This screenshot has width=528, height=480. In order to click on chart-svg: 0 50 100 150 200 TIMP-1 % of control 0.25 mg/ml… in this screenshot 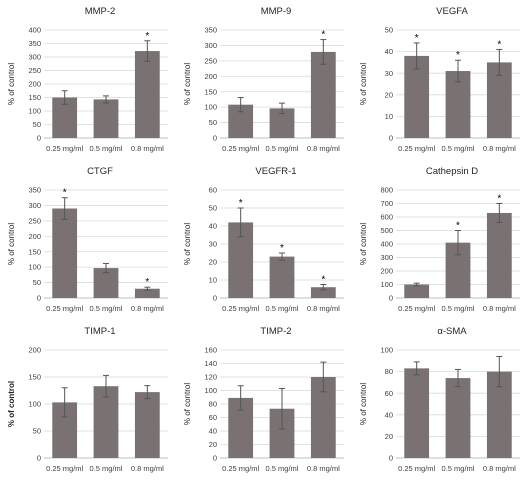, I will do `click(87, 399)`.